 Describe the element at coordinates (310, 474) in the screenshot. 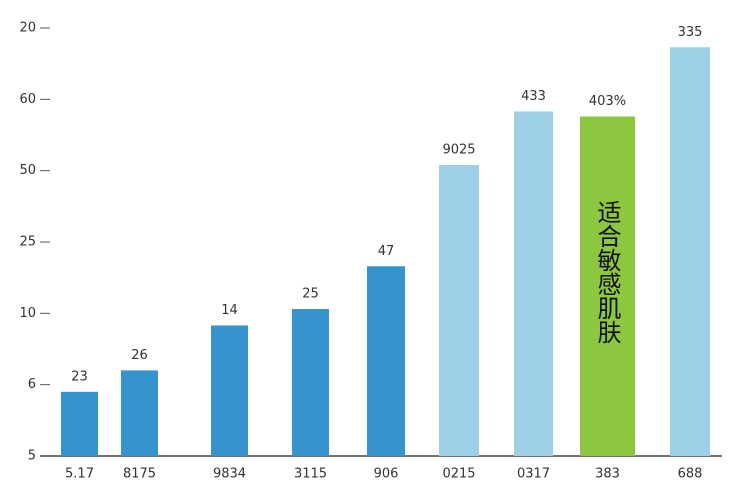

I see `x-tick-label: 3115` at that location.